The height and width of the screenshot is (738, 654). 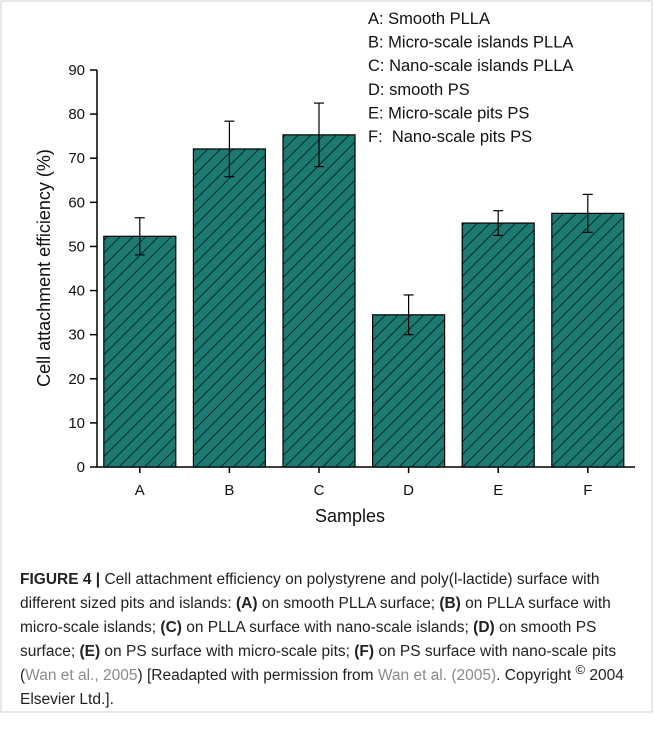 I want to click on caption-text: . Copyright, so click(x=536, y=675).